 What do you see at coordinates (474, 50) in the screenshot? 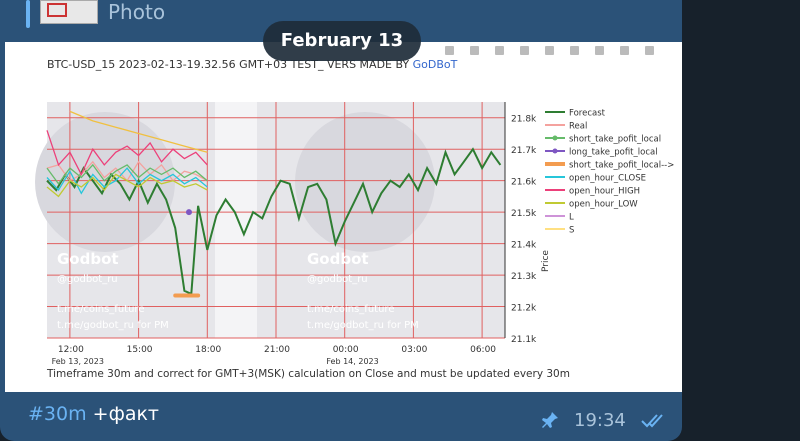
I see `zoom-icon` at bounding box center [474, 50].